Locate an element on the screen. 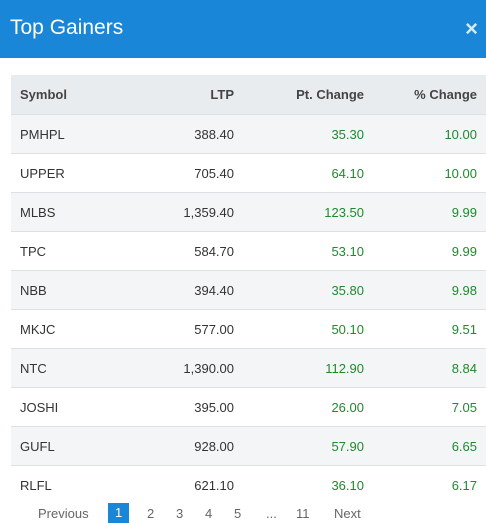 The width and height of the screenshot is (486, 523). pct-change-cell: 9.98 is located at coordinates (429, 290).